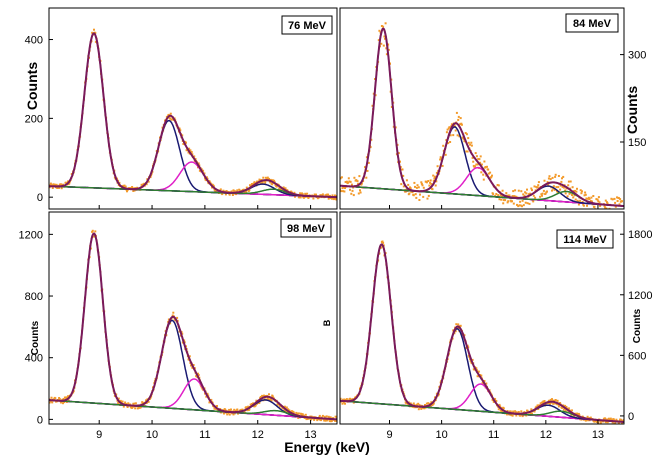 The height and width of the screenshot is (457, 667). I want to click on y-tick-label: 400, so click(34, 359).